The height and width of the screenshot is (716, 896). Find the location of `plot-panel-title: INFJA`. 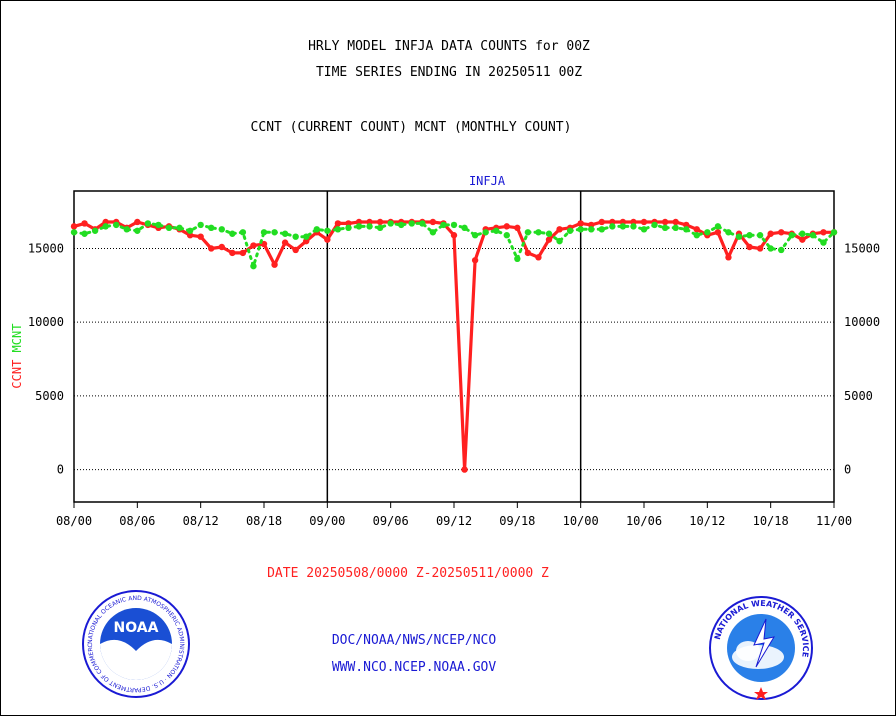

plot-panel-title: INFJA is located at coordinates (487, 181).